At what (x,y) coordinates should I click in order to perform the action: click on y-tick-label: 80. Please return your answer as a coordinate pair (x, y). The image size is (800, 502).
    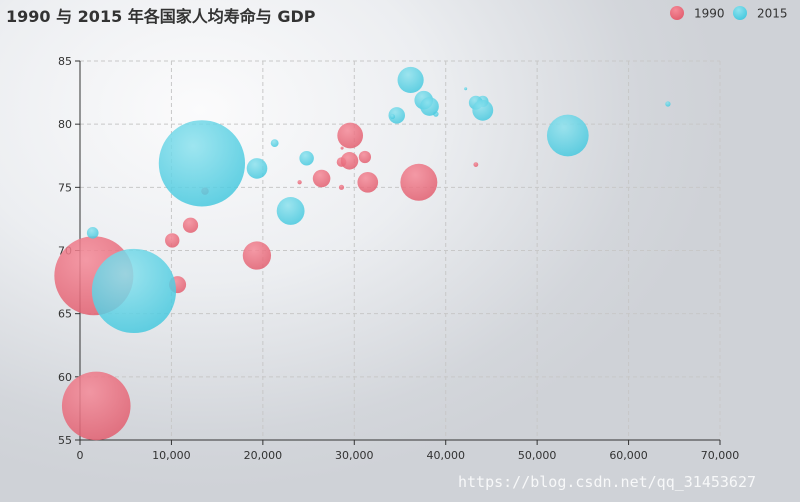
    Looking at the image, I should click on (65, 124).